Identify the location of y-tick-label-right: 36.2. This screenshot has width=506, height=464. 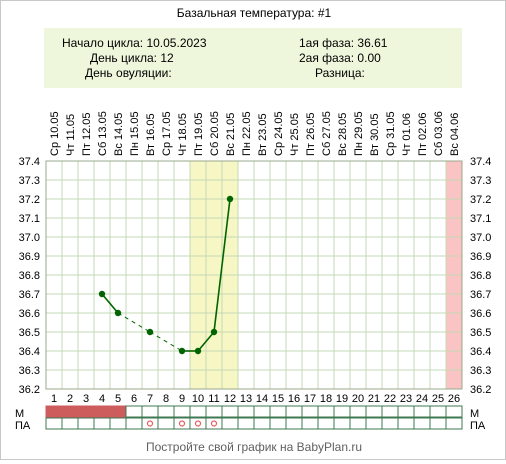
(480, 390).